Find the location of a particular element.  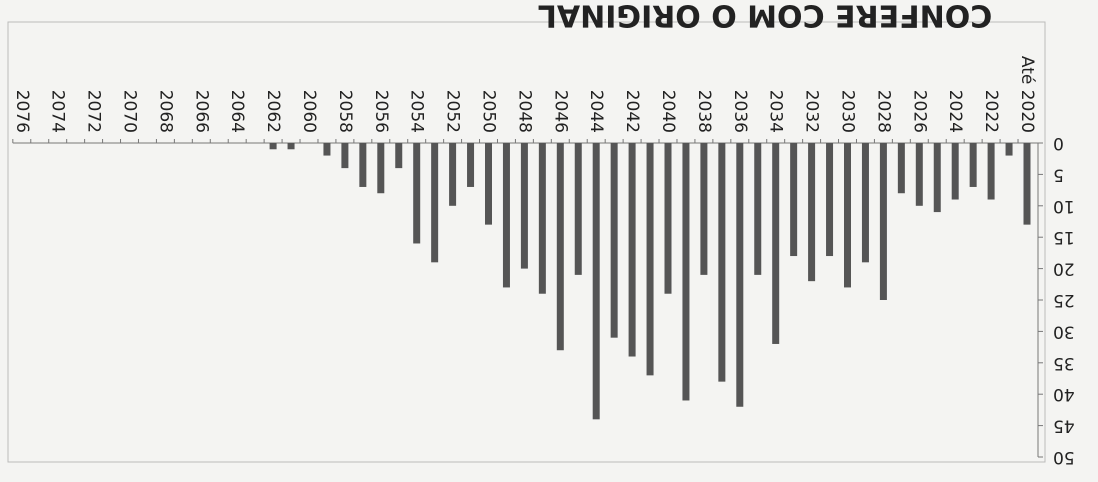

x-tick-label: 2036 is located at coordinates (740, 111).